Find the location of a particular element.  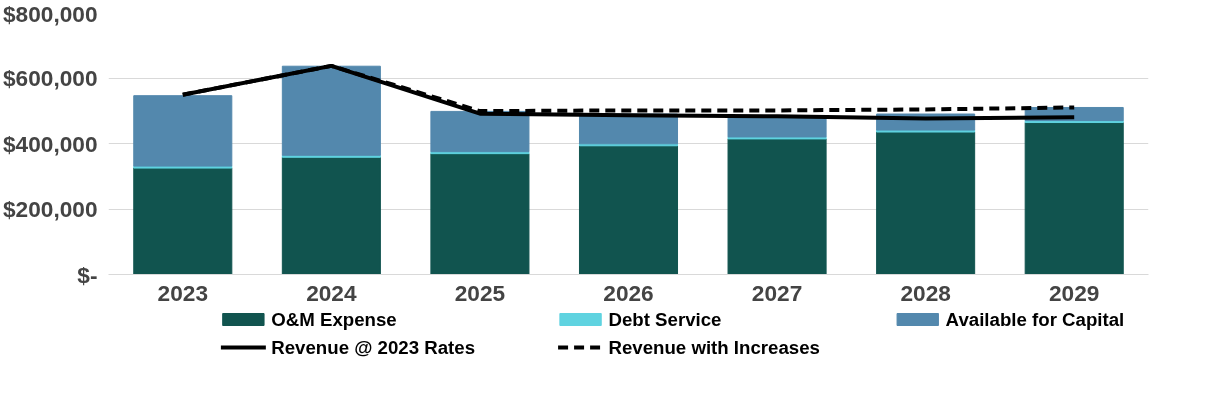

x-tick-label: 2023 is located at coordinates (182, 292).